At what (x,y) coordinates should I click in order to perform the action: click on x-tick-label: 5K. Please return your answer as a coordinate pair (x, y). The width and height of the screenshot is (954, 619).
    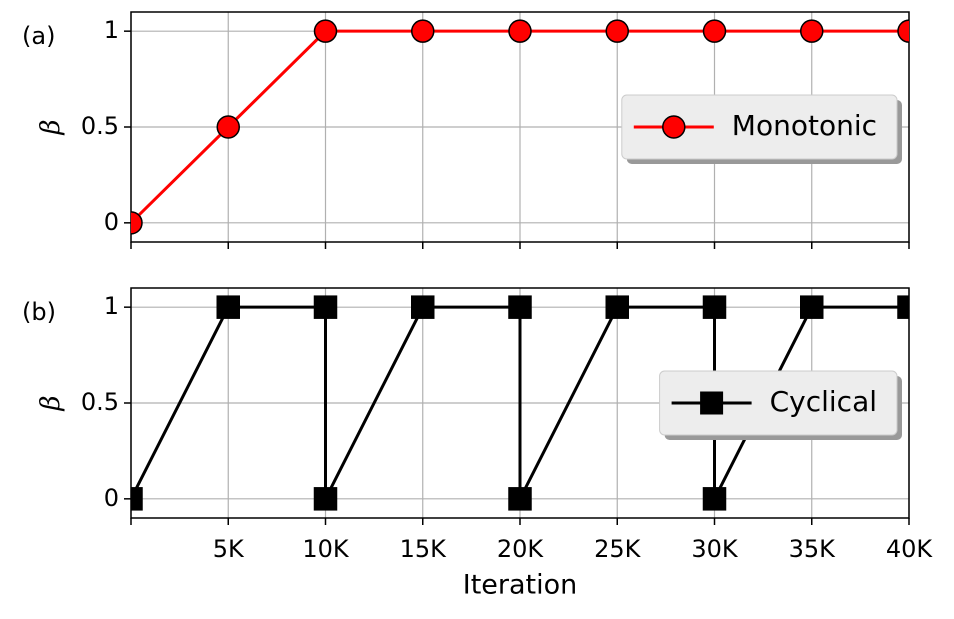
    Looking at the image, I should click on (229, 549).